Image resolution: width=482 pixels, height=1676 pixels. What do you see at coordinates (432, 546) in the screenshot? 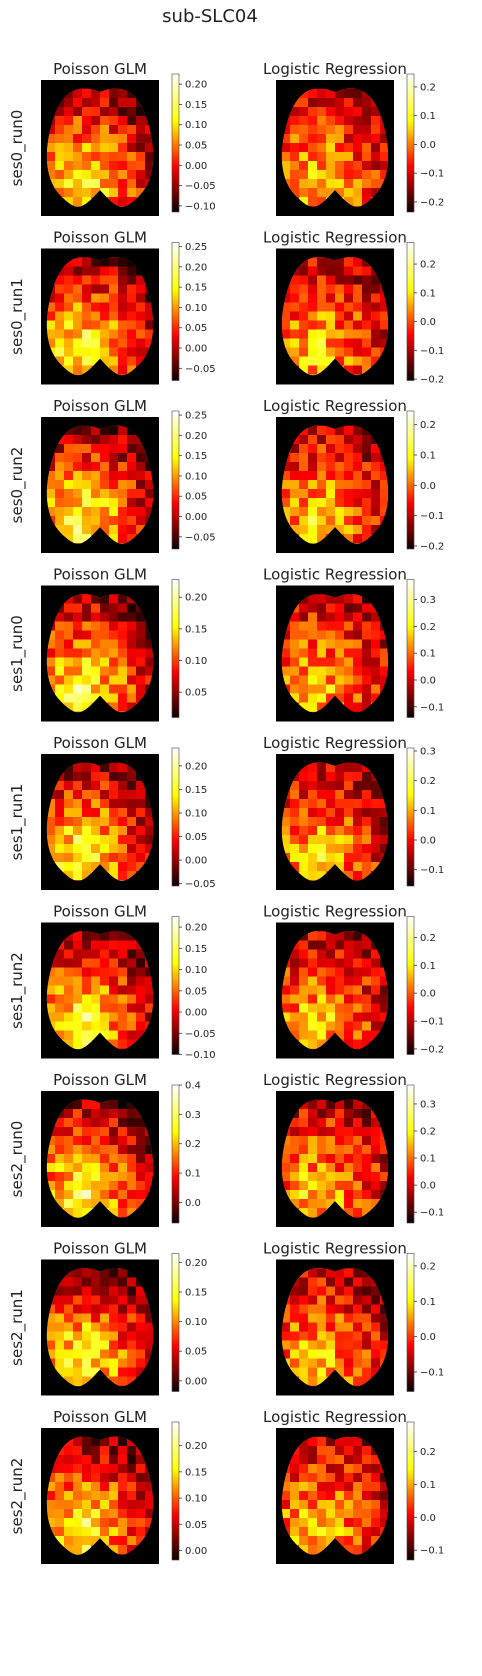
I see `colorbar-tick-label: −0.2` at bounding box center [432, 546].